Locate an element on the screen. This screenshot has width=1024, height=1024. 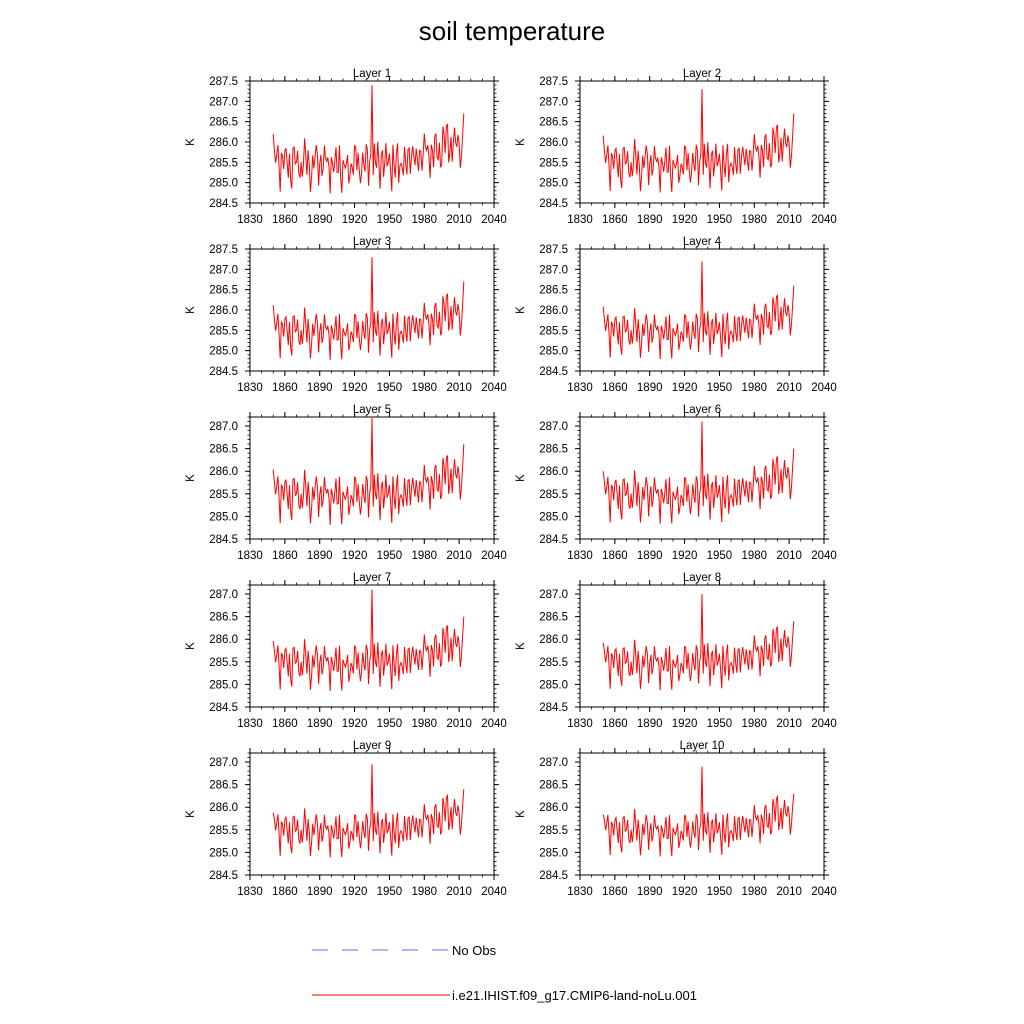
y-tick-label: 287.5 is located at coordinates (223, 82).